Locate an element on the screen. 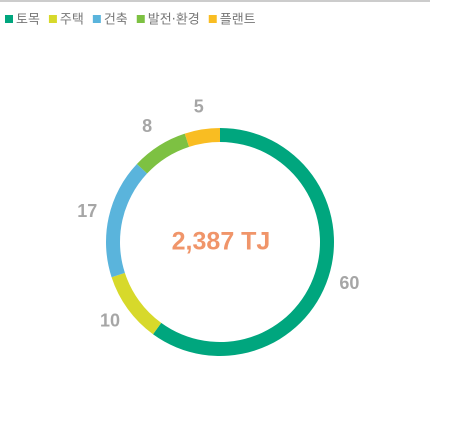 The width and height of the screenshot is (450, 430). value-label: 5 is located at coordinates (199, 106).